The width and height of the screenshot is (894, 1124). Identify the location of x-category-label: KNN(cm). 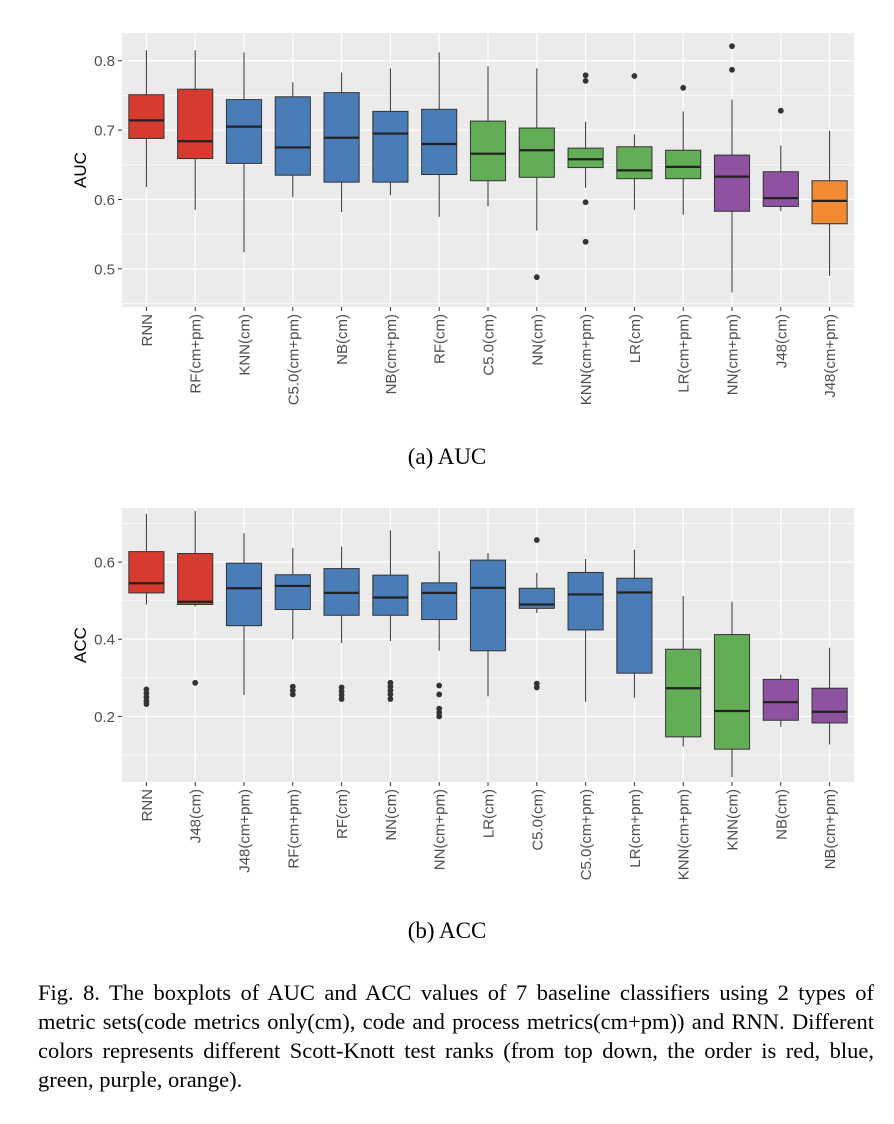
(245, 345).